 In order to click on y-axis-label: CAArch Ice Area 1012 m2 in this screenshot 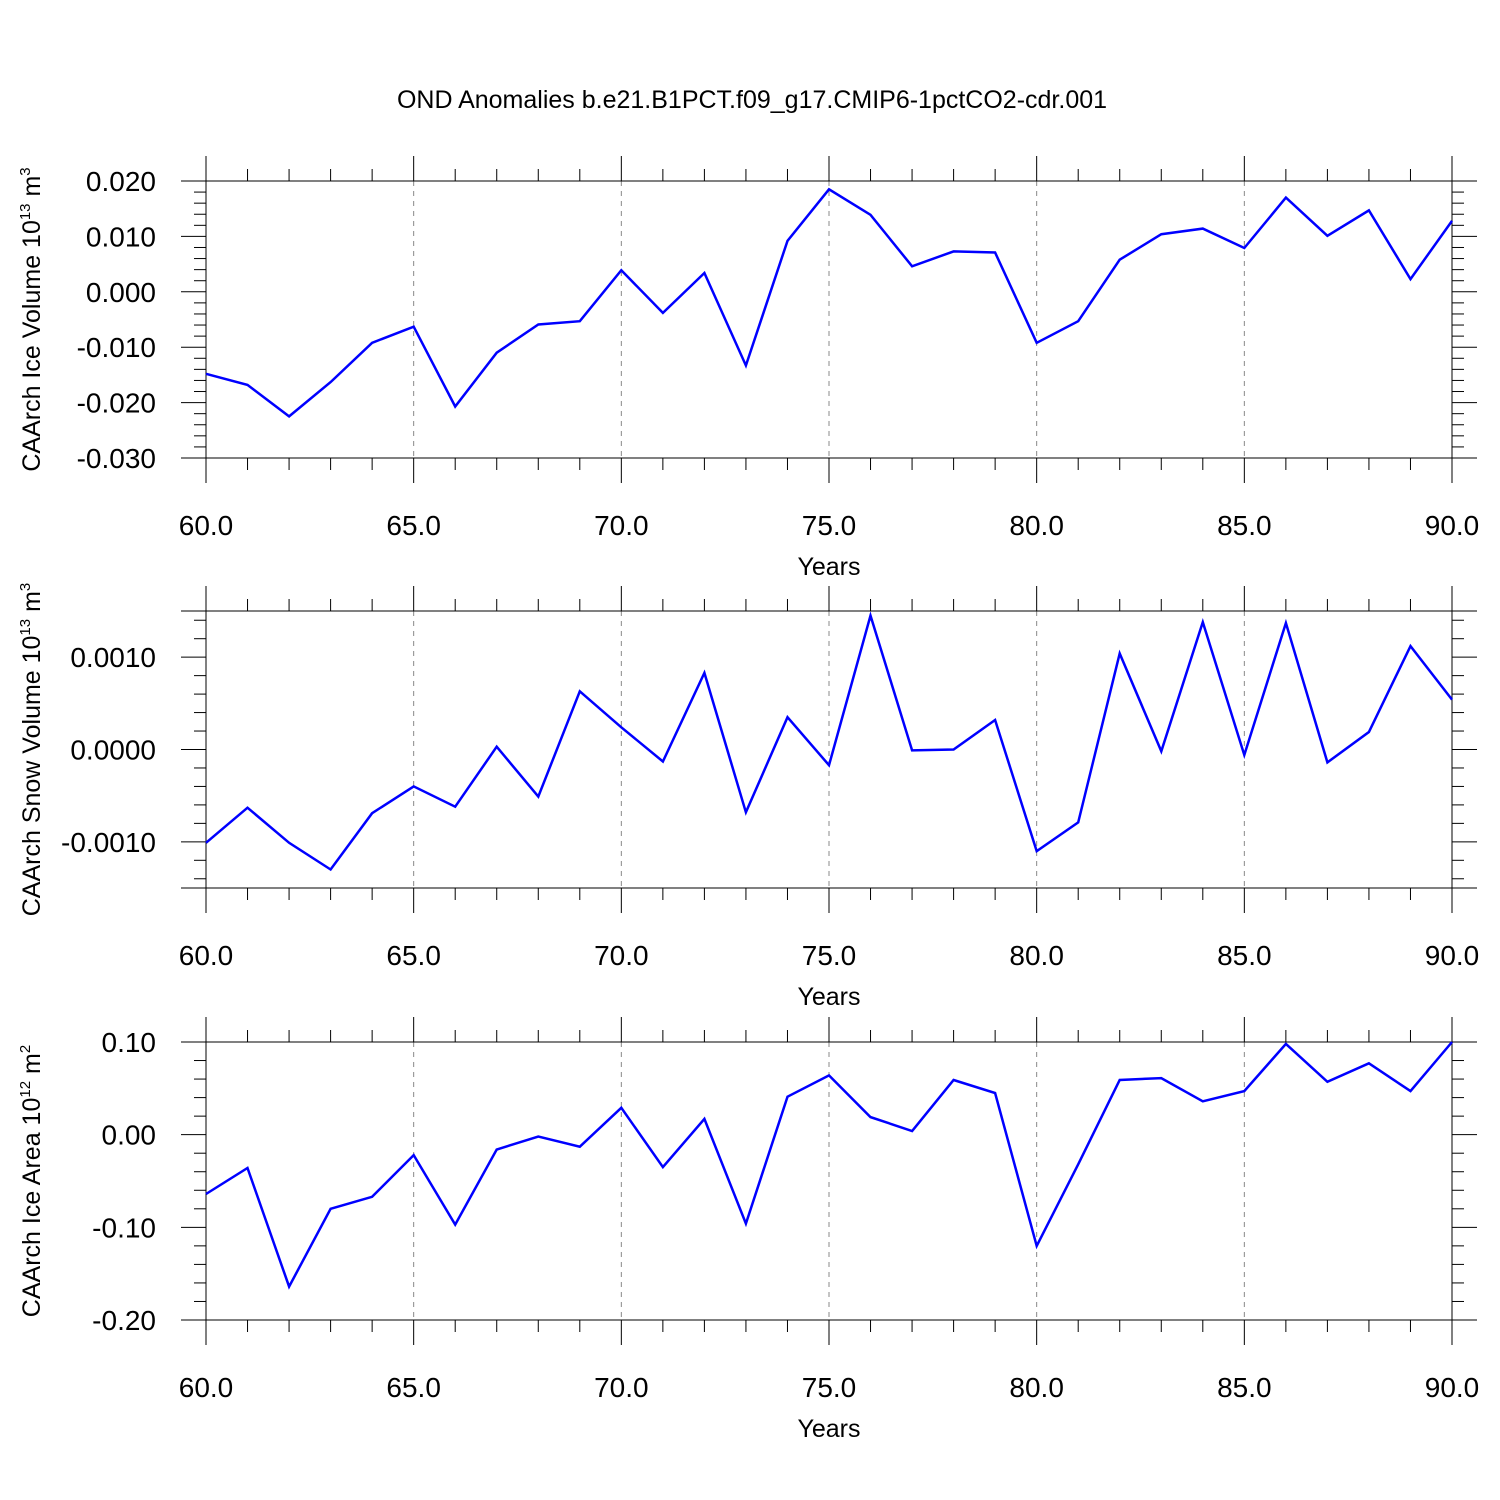, I will do `click(31, 1181)`.